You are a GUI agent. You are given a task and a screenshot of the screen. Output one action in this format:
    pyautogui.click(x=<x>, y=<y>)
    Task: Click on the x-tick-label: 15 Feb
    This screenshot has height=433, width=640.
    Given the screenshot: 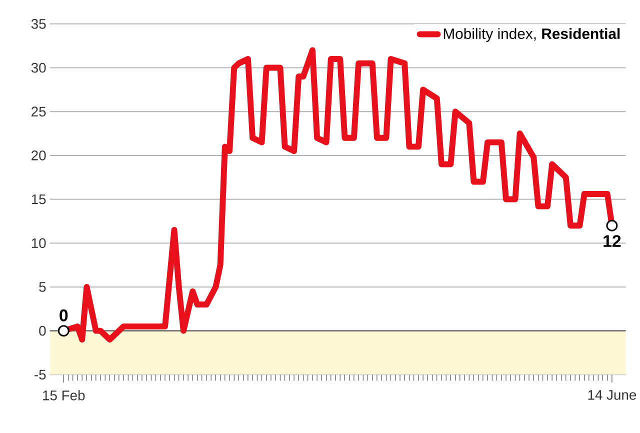 What is the action you would take?
    pyautogui.click(x=64, y=395)
    